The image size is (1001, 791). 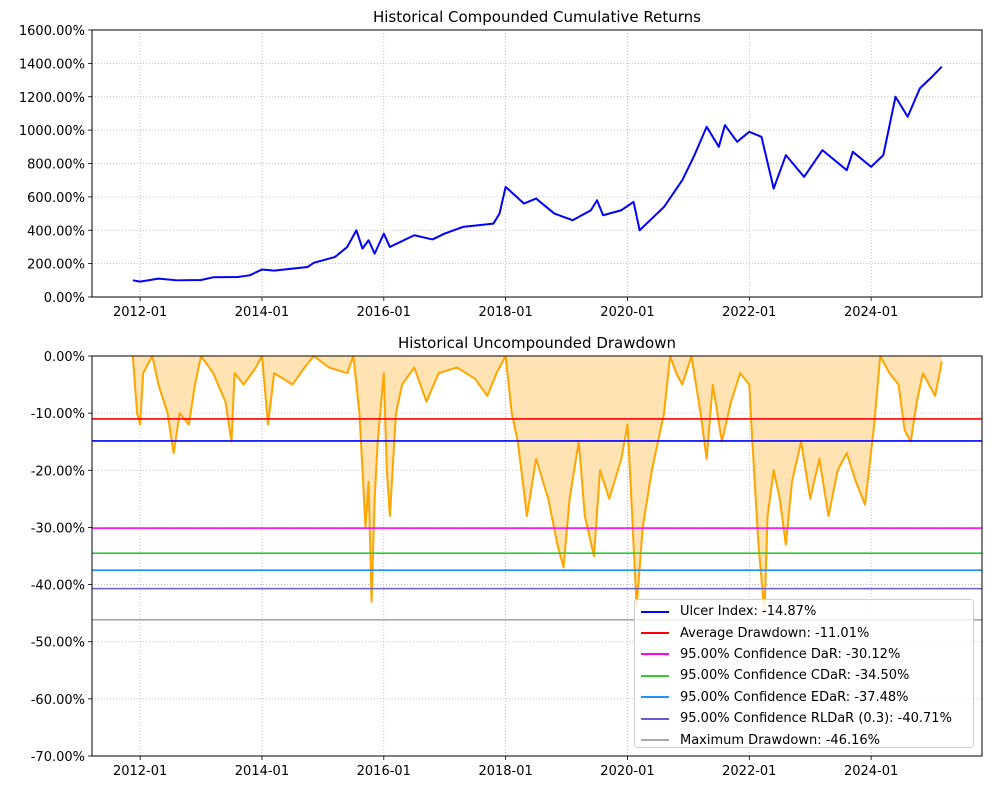 I want to click on legend-label: Ulcer Index: -14.87%, so click(x=748, y=612).